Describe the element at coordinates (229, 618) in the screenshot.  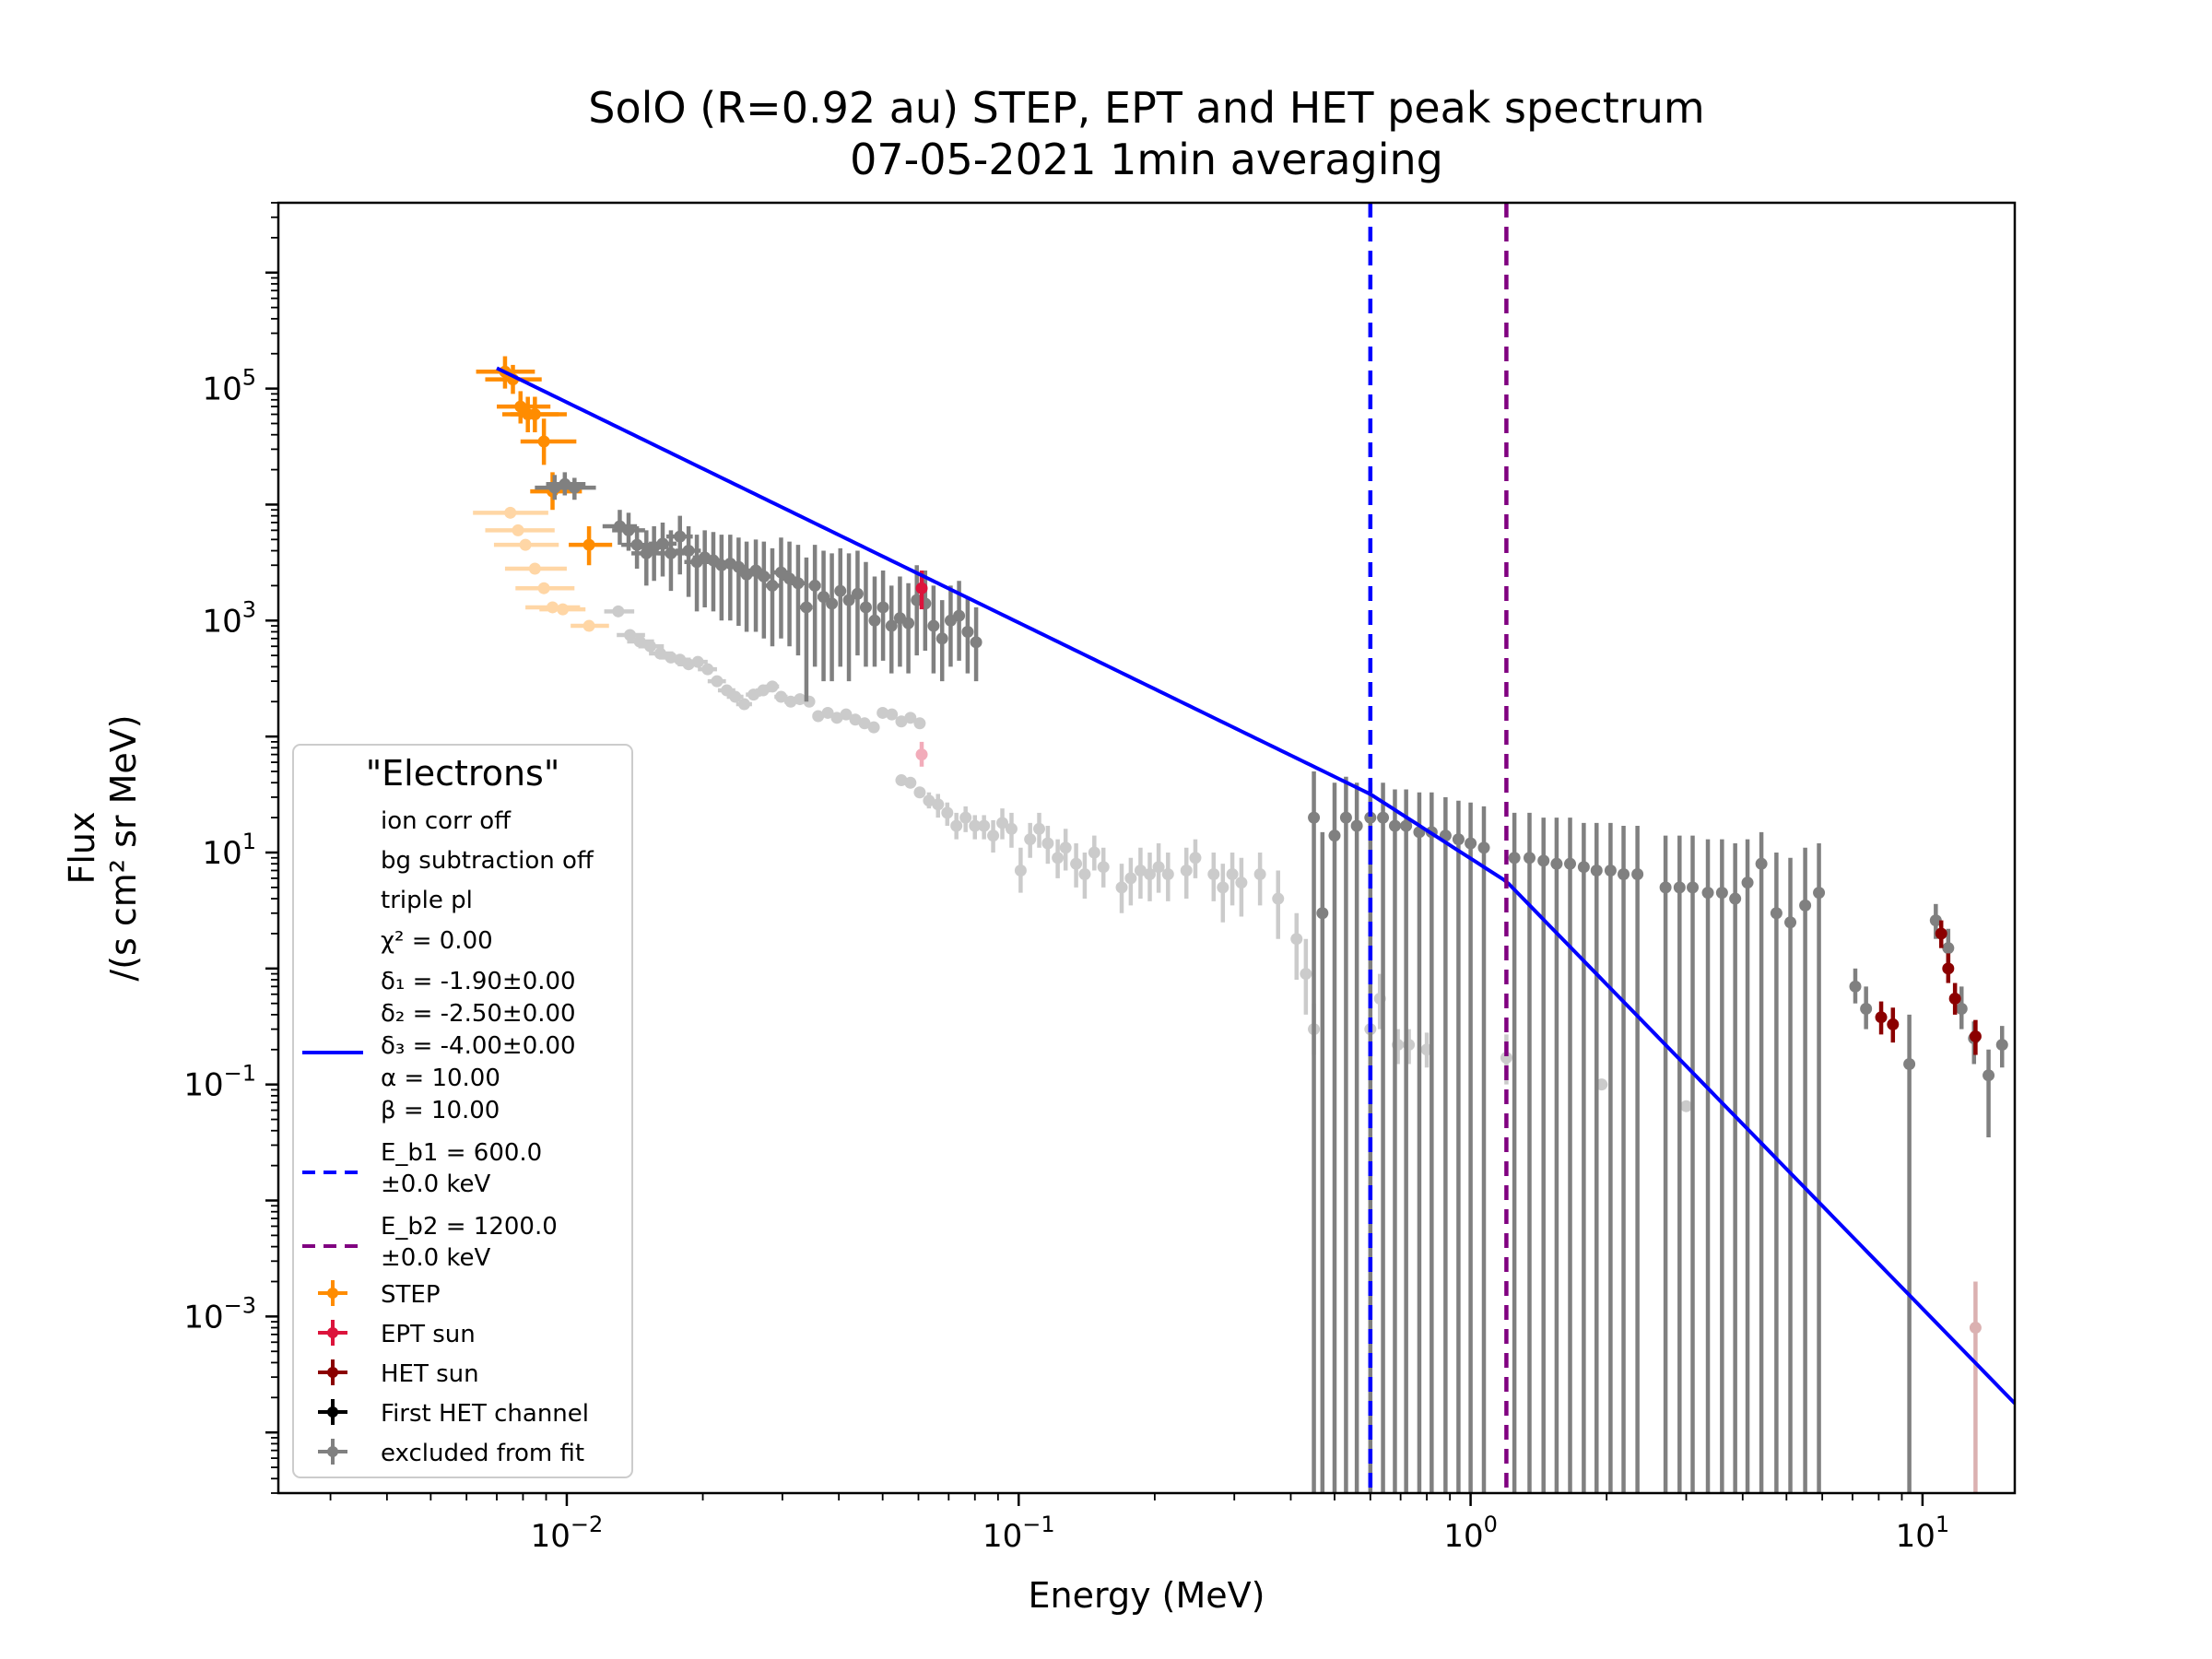
I see `y-tick-label: 10³` at that location.